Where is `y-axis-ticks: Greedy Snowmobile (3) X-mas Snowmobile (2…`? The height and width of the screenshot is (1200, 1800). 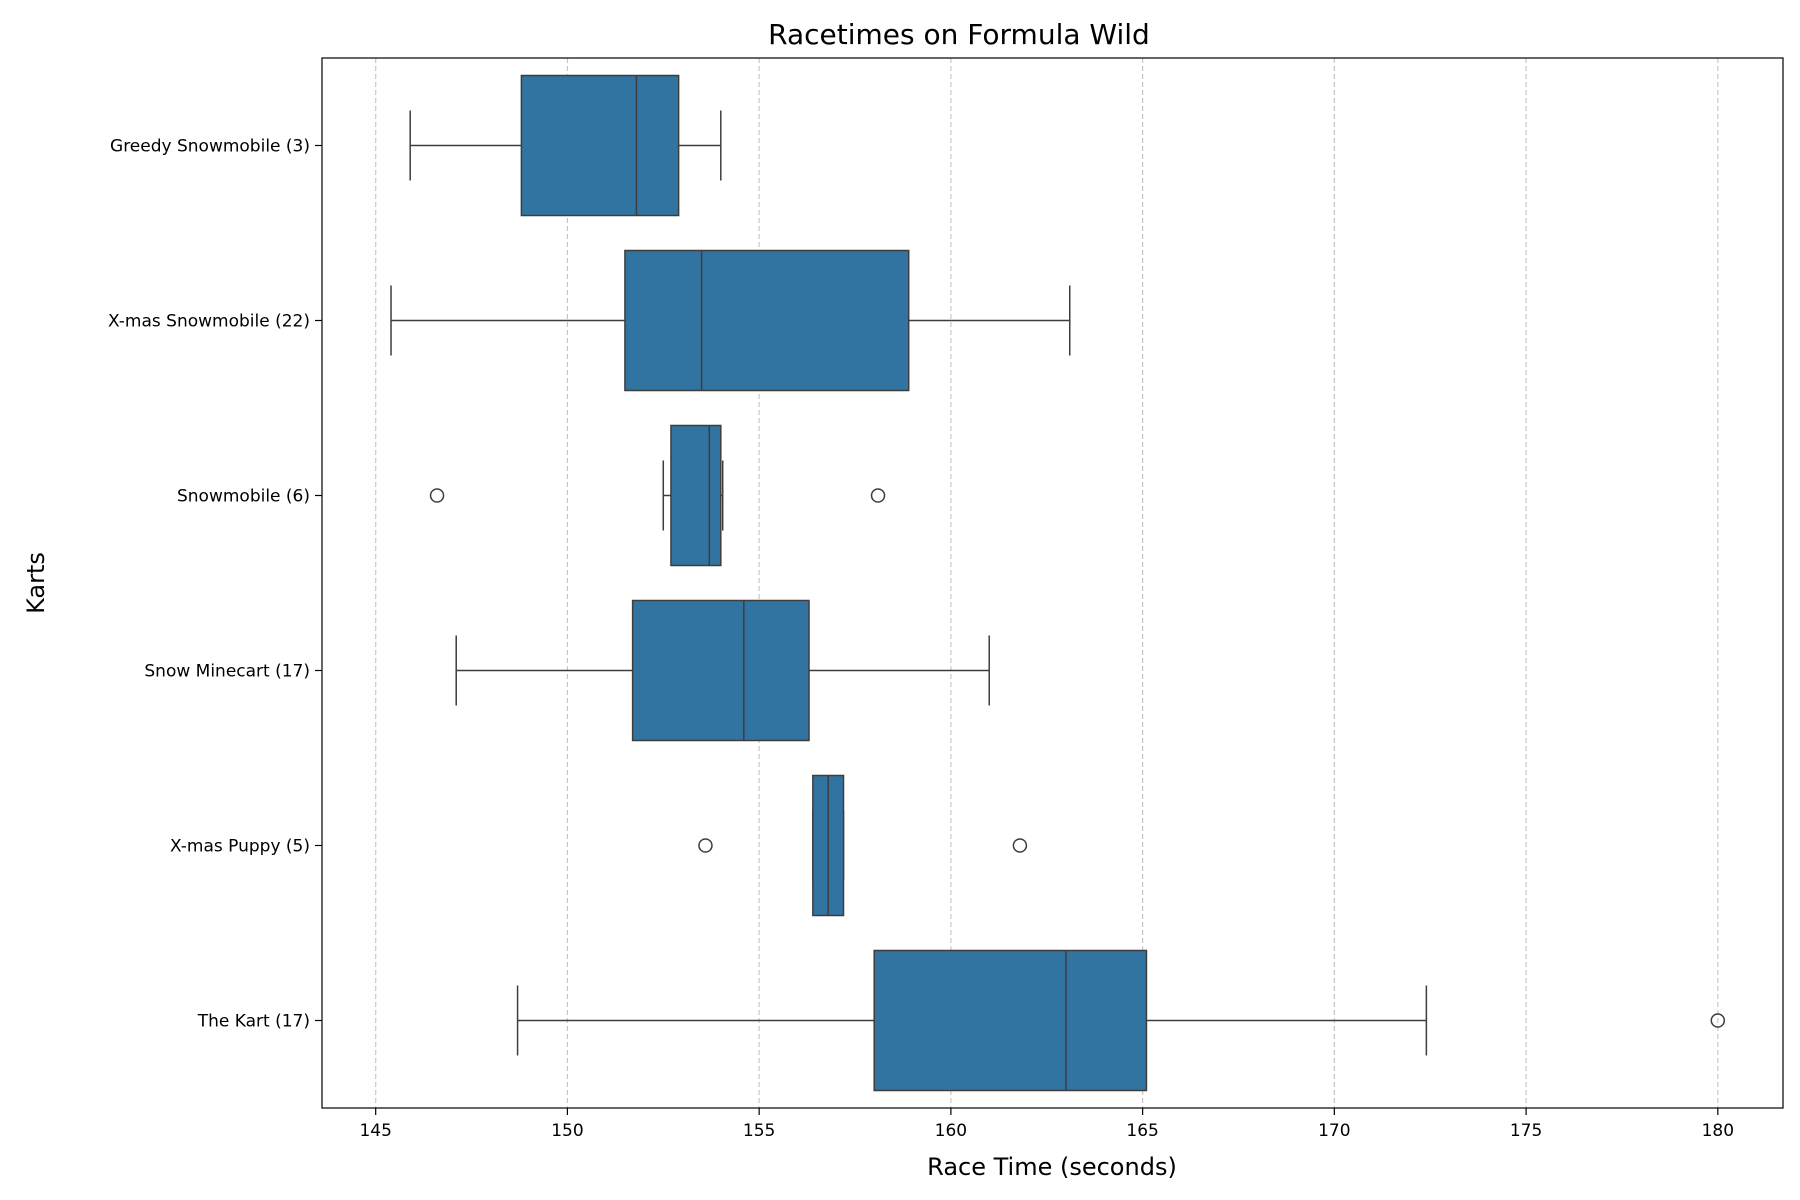
y-axis-ticks: Greedy Snowmobile (3) X-mas Snowmobile (2… is located at coordinates (215, 584).